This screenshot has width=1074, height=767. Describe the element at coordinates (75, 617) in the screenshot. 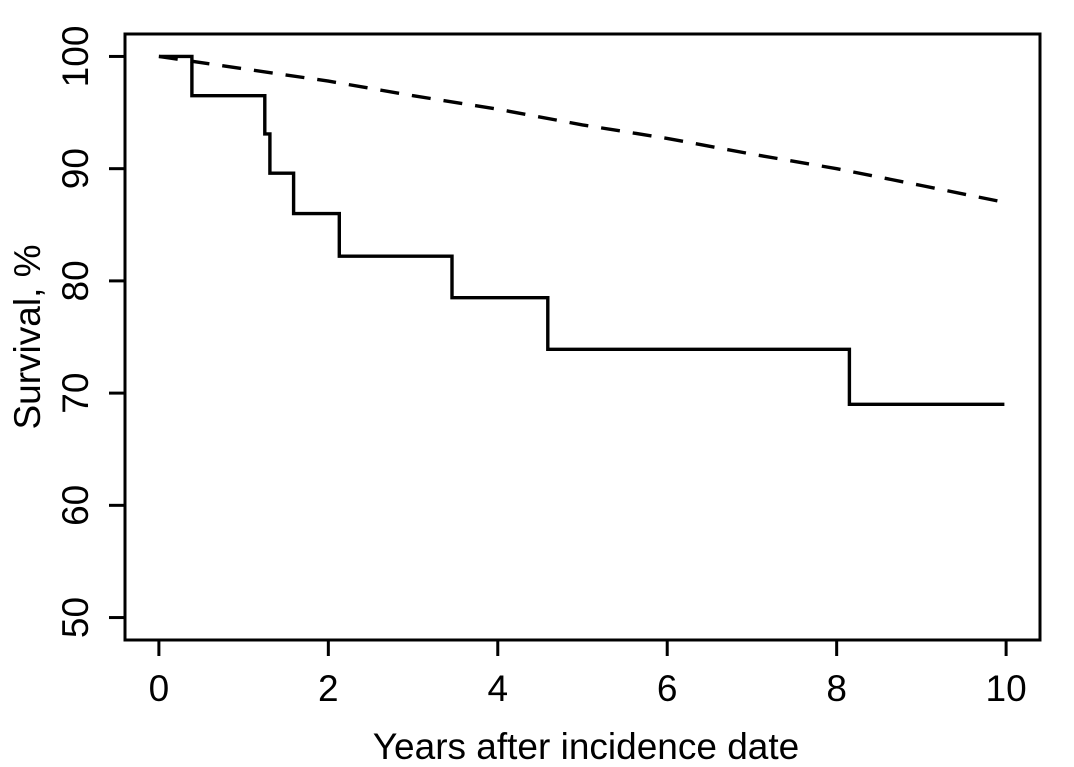

I see `y-tick-label: 50` at that location.